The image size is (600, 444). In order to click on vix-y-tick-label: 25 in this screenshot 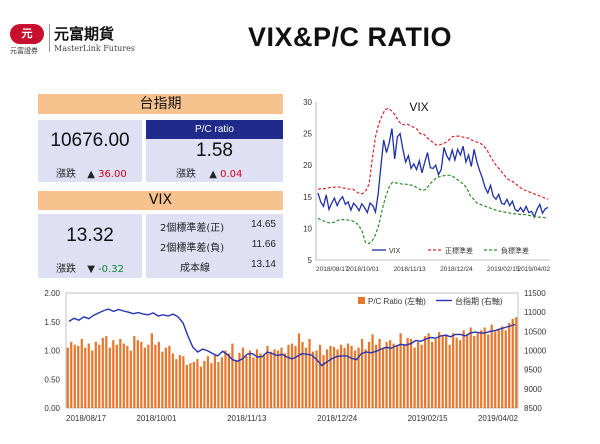, I will do `click(307, 134)`.